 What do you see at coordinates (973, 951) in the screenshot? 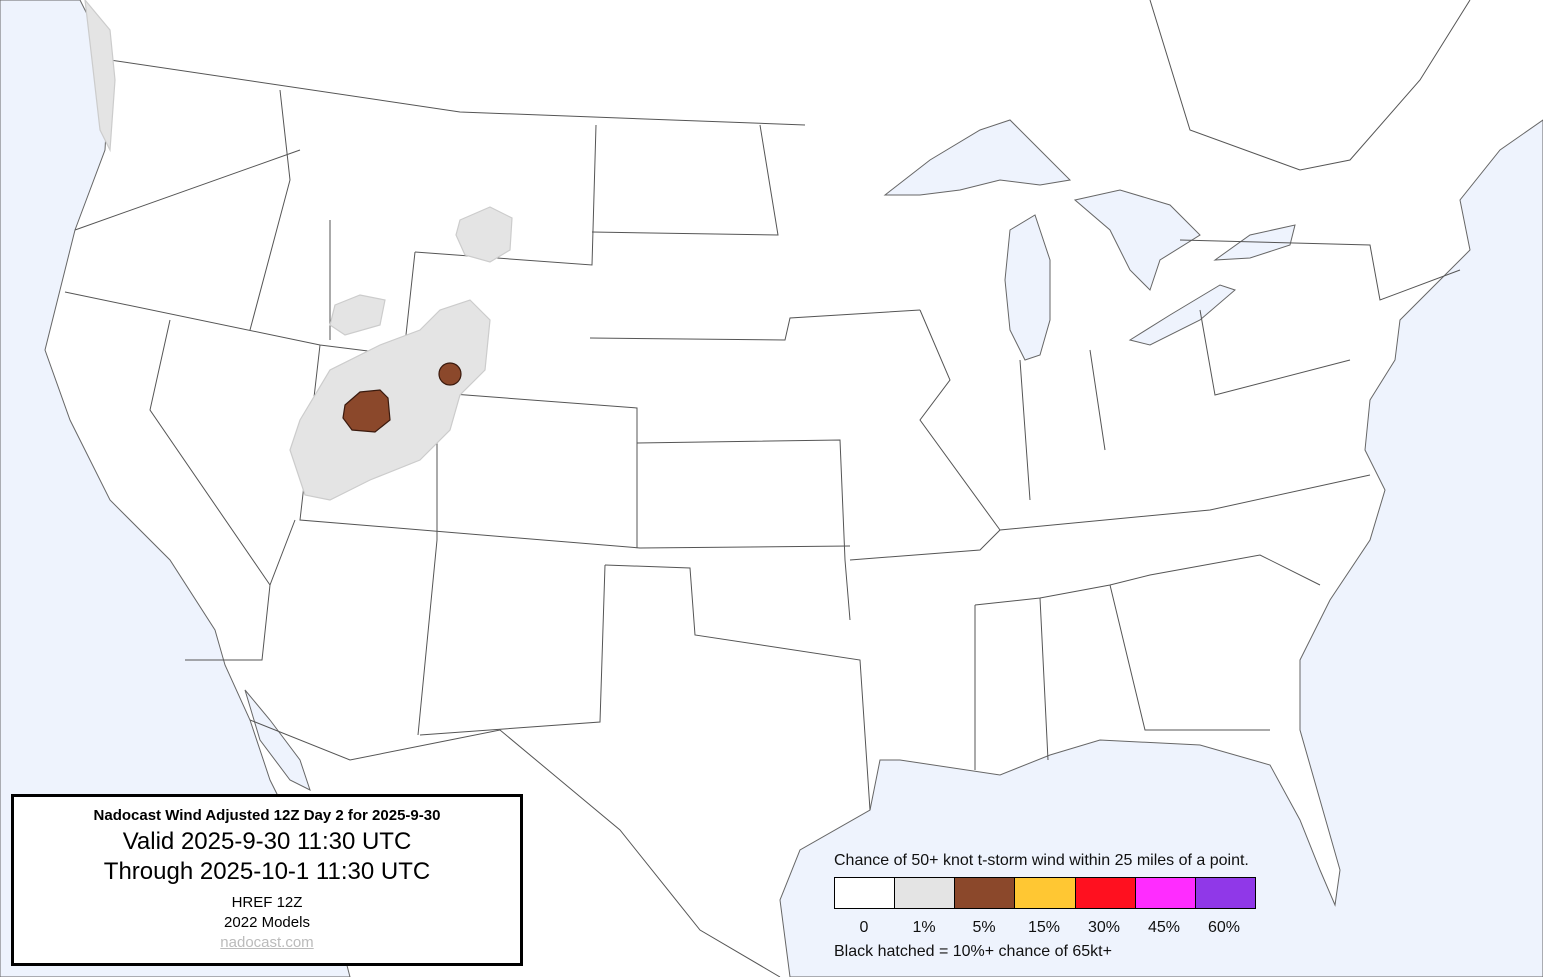
I see `legend-note: Black hatched = 10%+ chance of 65kt+` at bounding box center [973, 951].